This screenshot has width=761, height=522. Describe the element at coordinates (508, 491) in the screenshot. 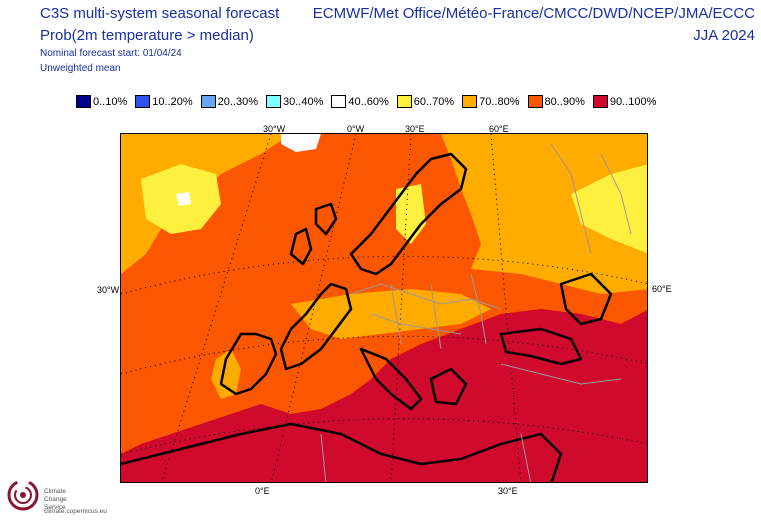

I see `lon-label-bottom: 30°E` at that location.